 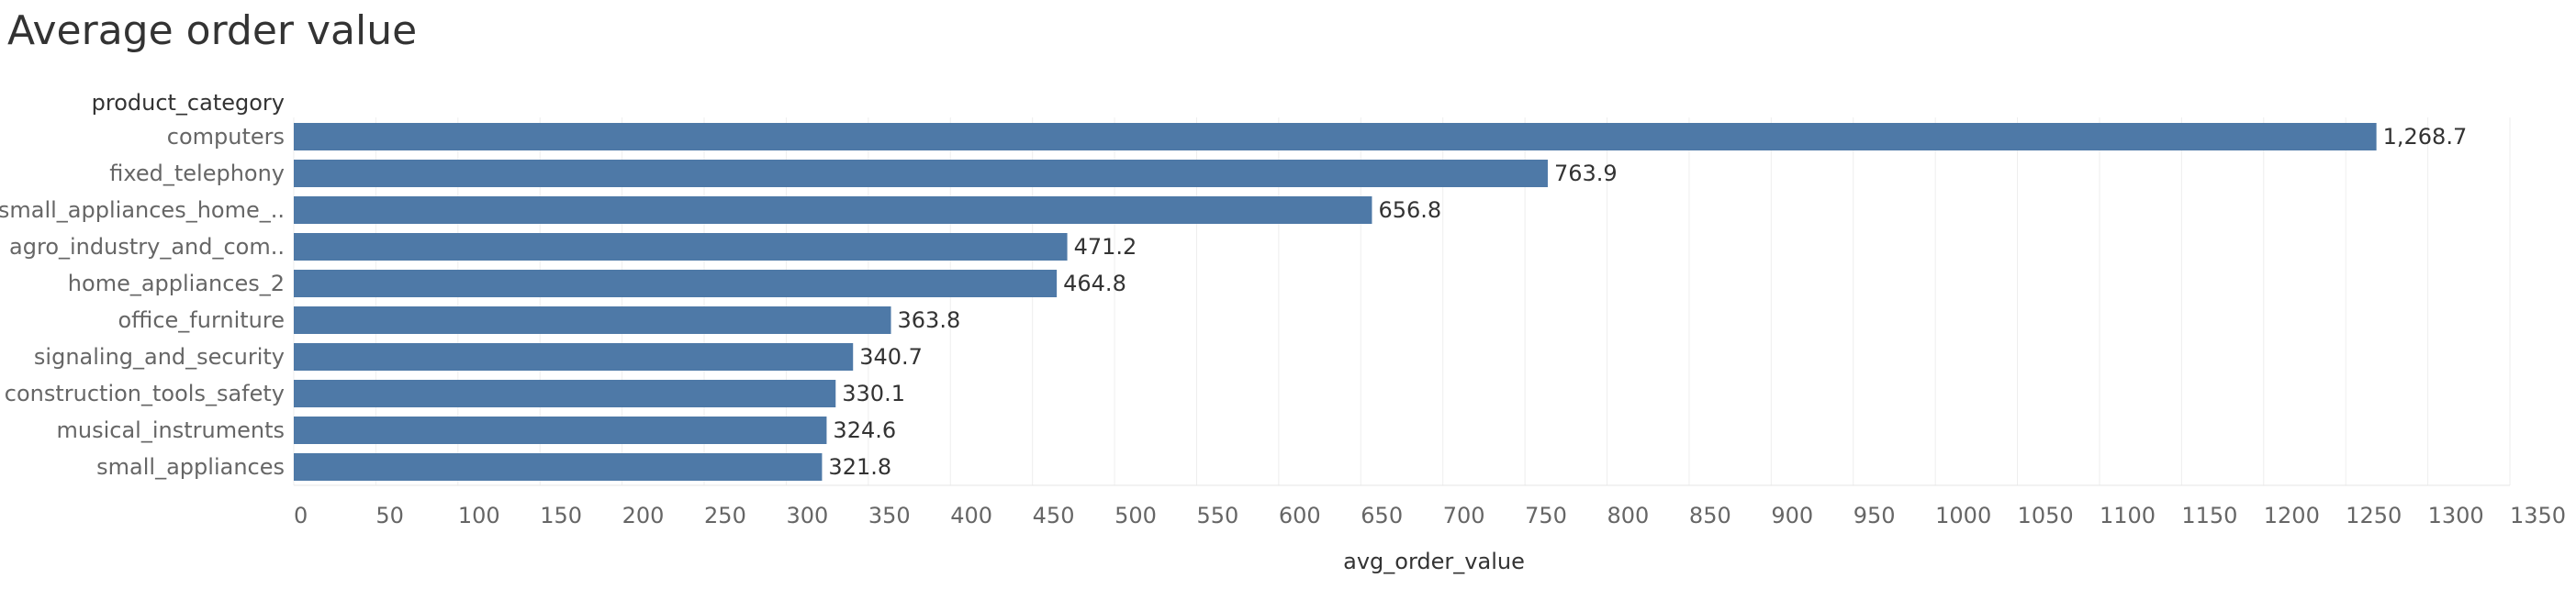 What do you see at coordinates (859, 467) in the screenshot?
I see `data-label: 321.8` at bounding box center [859, 467].